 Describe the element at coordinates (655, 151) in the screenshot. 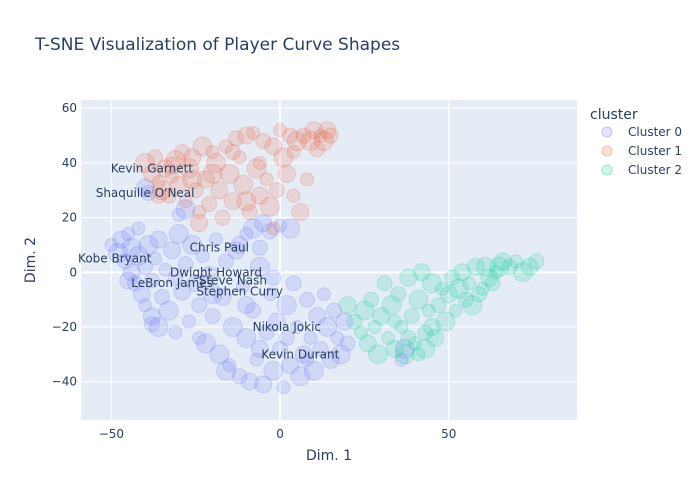

I see `legend-entry: Cluster 1` at that location.